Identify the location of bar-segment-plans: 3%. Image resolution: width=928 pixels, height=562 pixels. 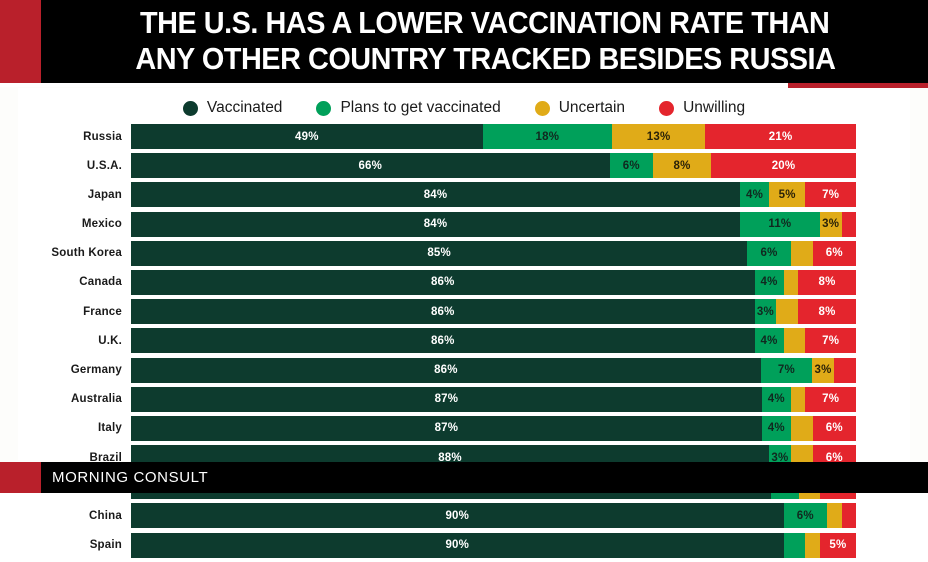
(765, 312).